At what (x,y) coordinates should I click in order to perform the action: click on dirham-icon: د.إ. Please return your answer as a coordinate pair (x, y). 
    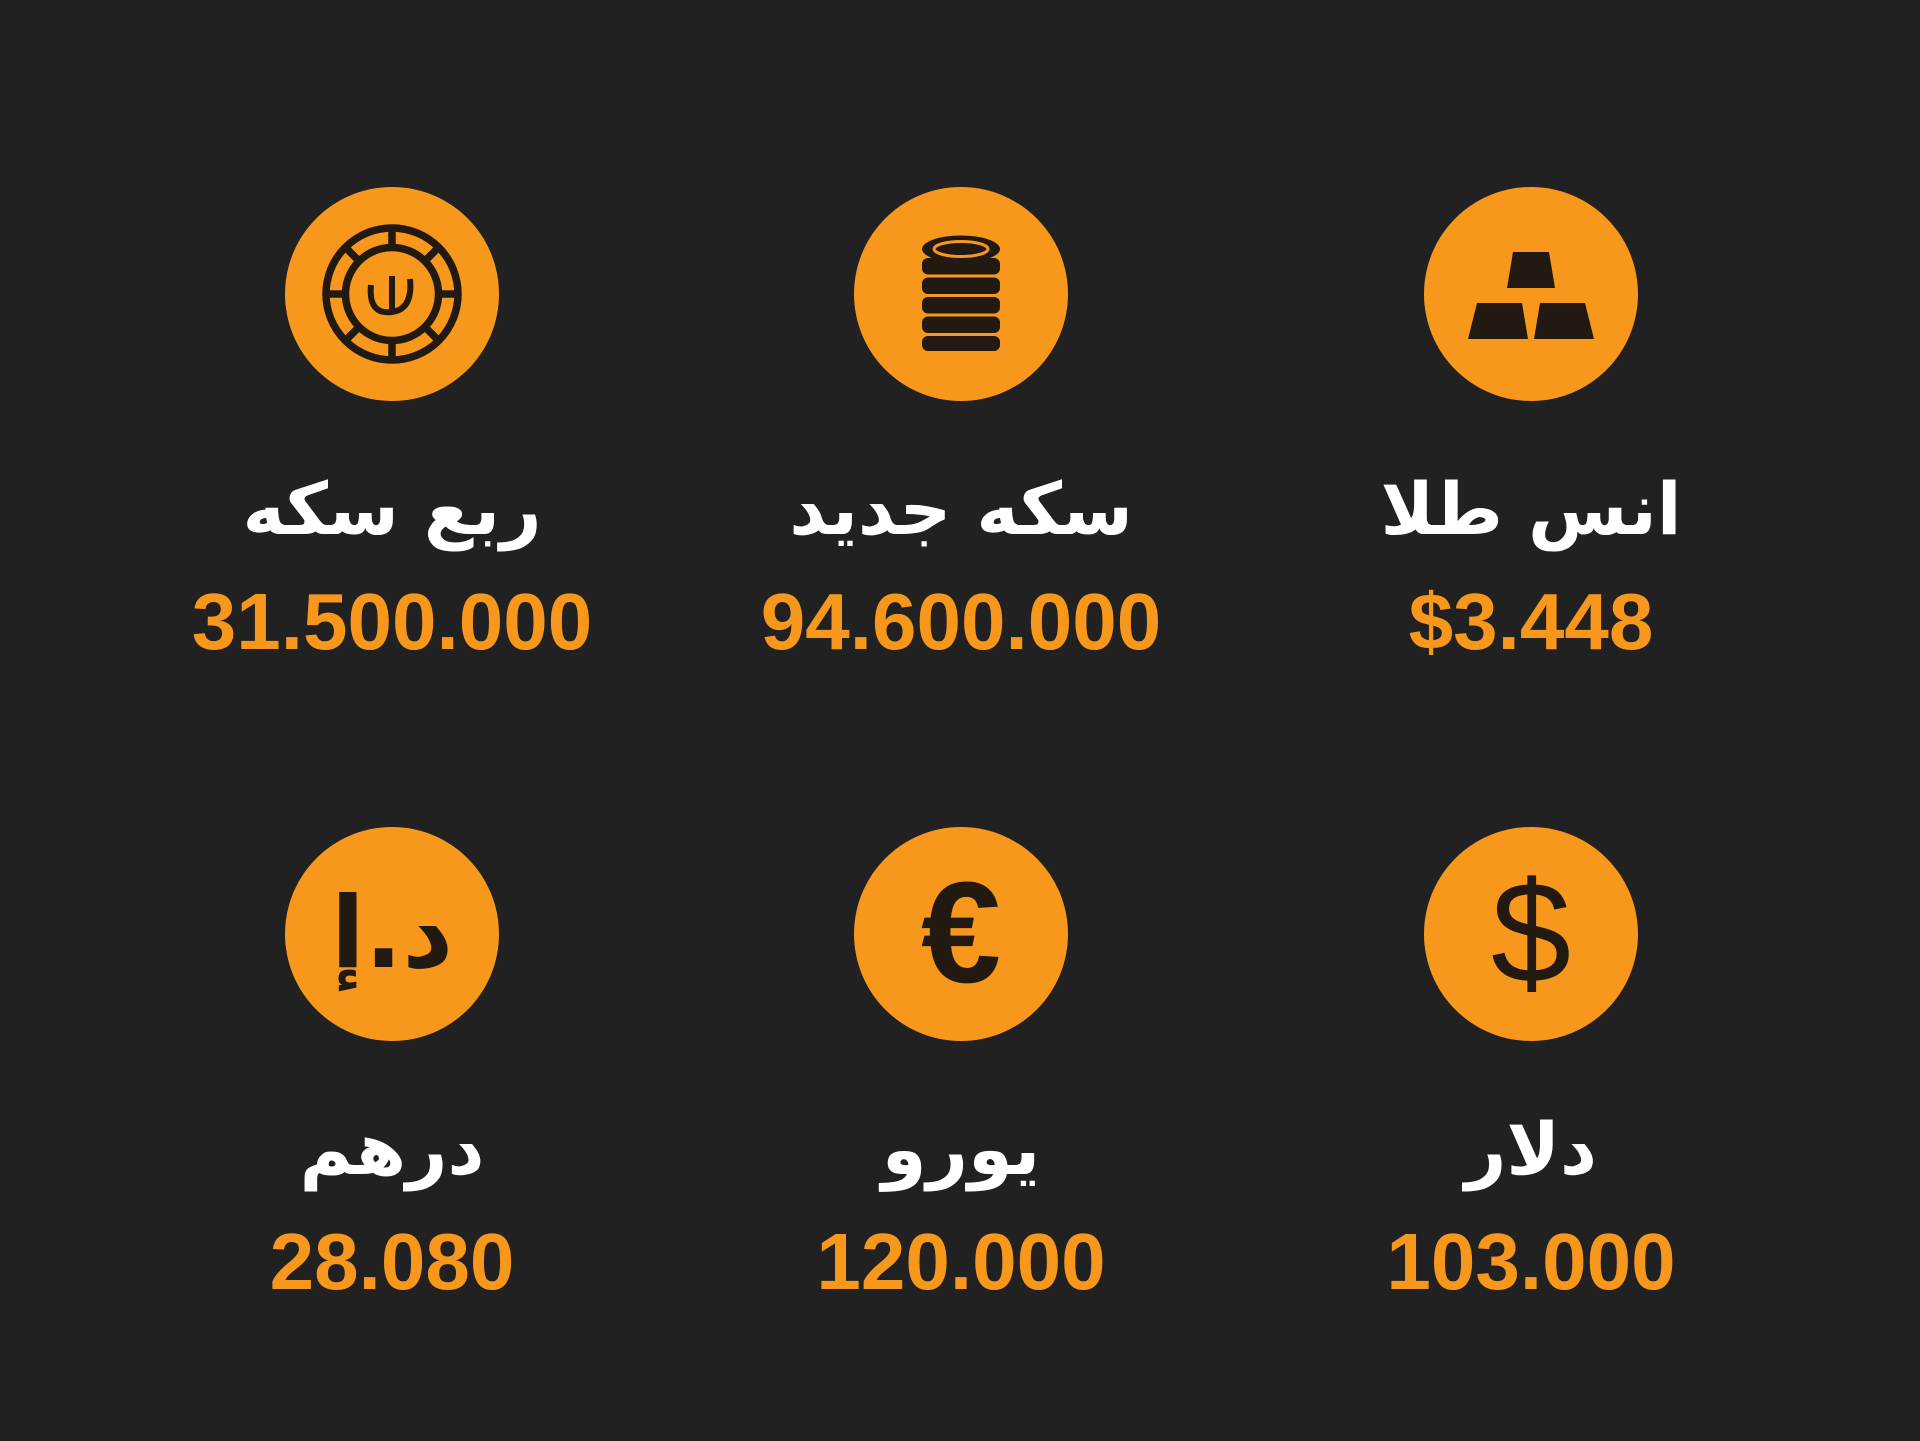
    Looking at the image, I should click on (392, 934).